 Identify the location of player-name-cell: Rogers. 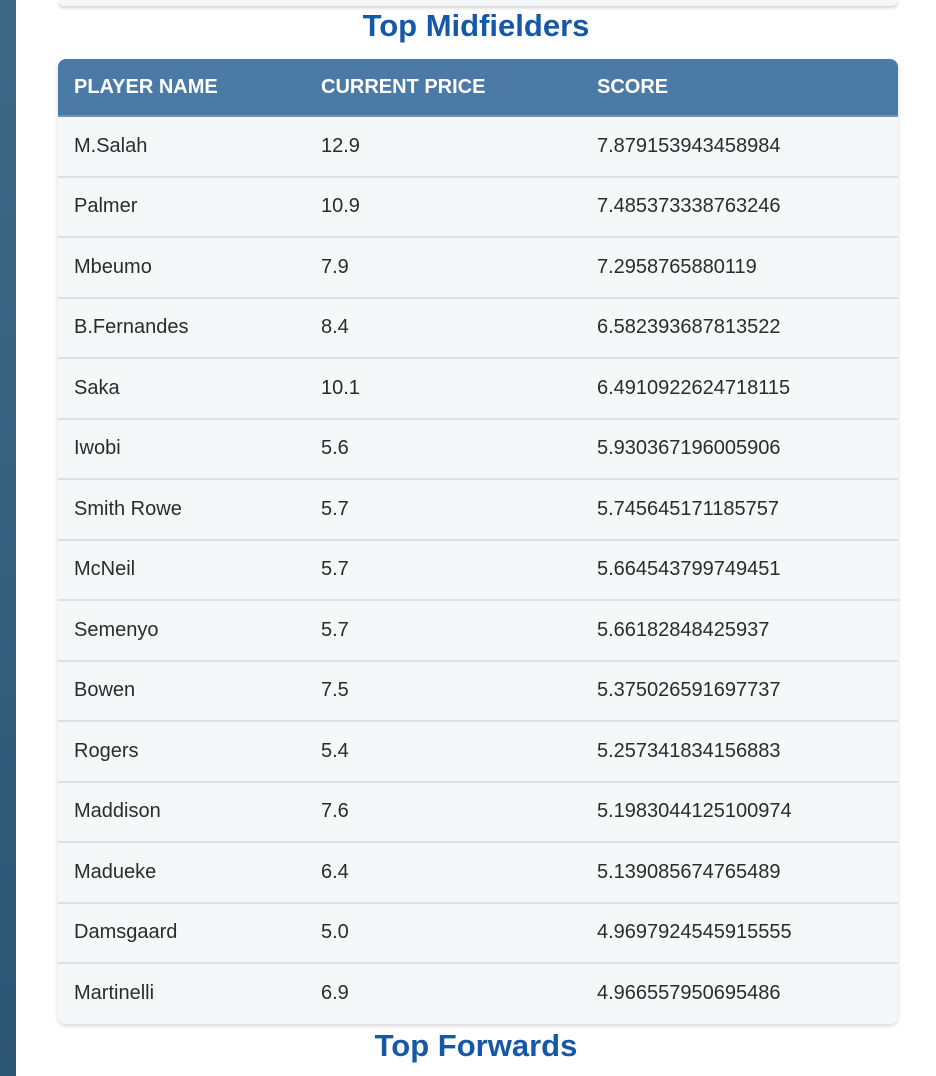
(181, 751).